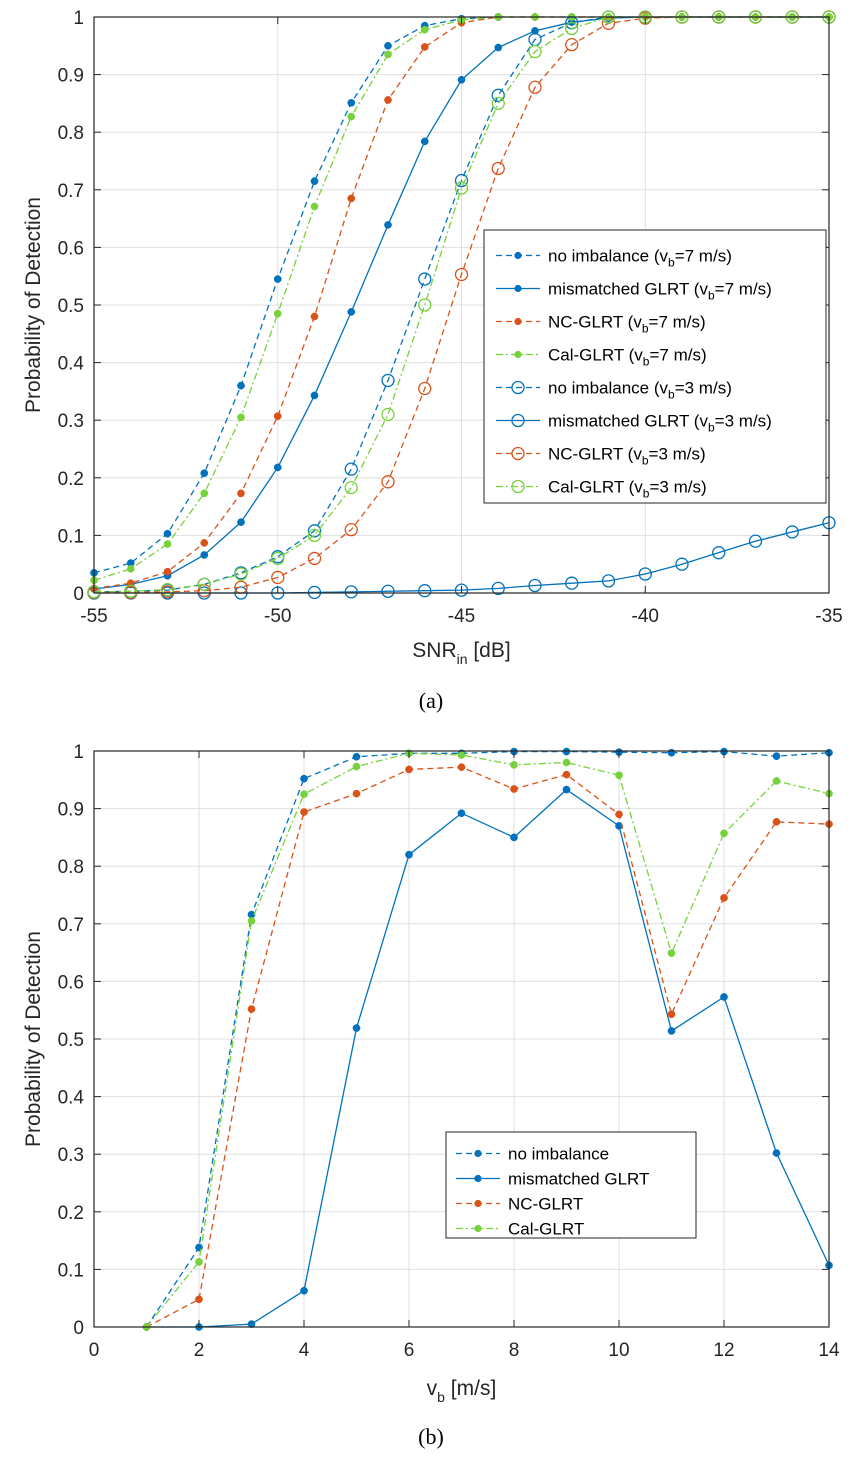 This screenshot has width=862, height=1467. I want to click on legend-item: NC-GLRT, so click(519, 1204).